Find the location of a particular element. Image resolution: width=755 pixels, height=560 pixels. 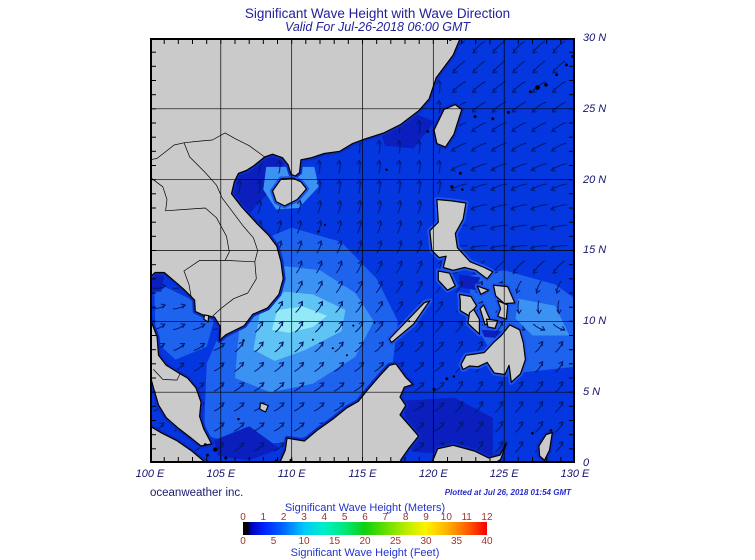

colorbar-meters-tick: 5 is located at coordinates (344, 517).